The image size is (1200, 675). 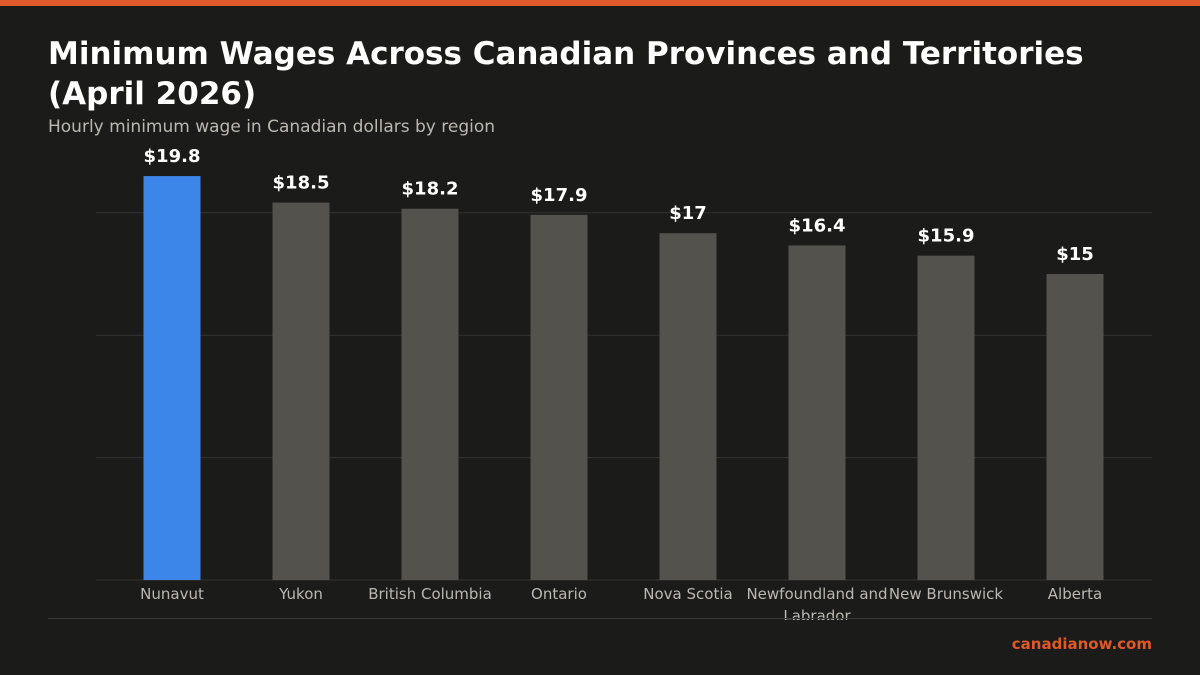 I want to click on category-label-5: Newfoundland and Labrador, so click(x=816, y=602).